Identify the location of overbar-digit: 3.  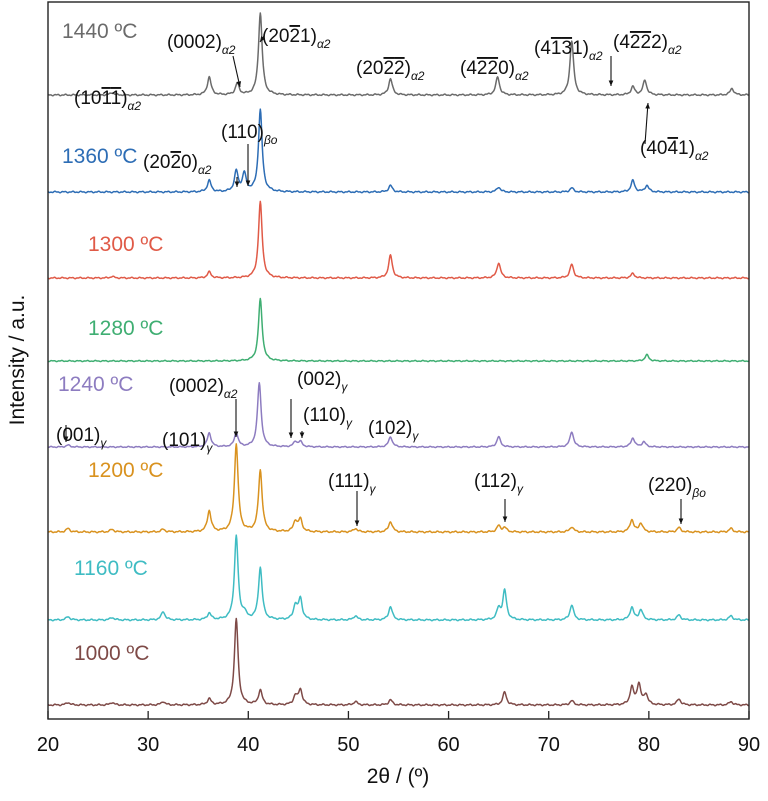
(566, 48).